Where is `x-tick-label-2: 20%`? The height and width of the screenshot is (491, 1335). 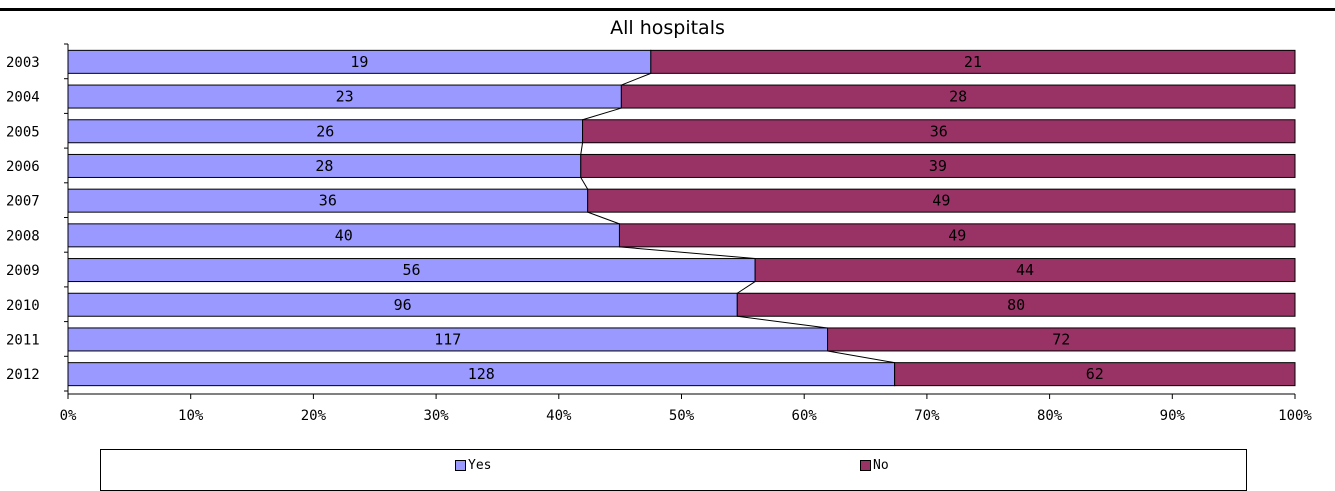 x-tick-label-2: 20% is located at coordinates (314, 416).